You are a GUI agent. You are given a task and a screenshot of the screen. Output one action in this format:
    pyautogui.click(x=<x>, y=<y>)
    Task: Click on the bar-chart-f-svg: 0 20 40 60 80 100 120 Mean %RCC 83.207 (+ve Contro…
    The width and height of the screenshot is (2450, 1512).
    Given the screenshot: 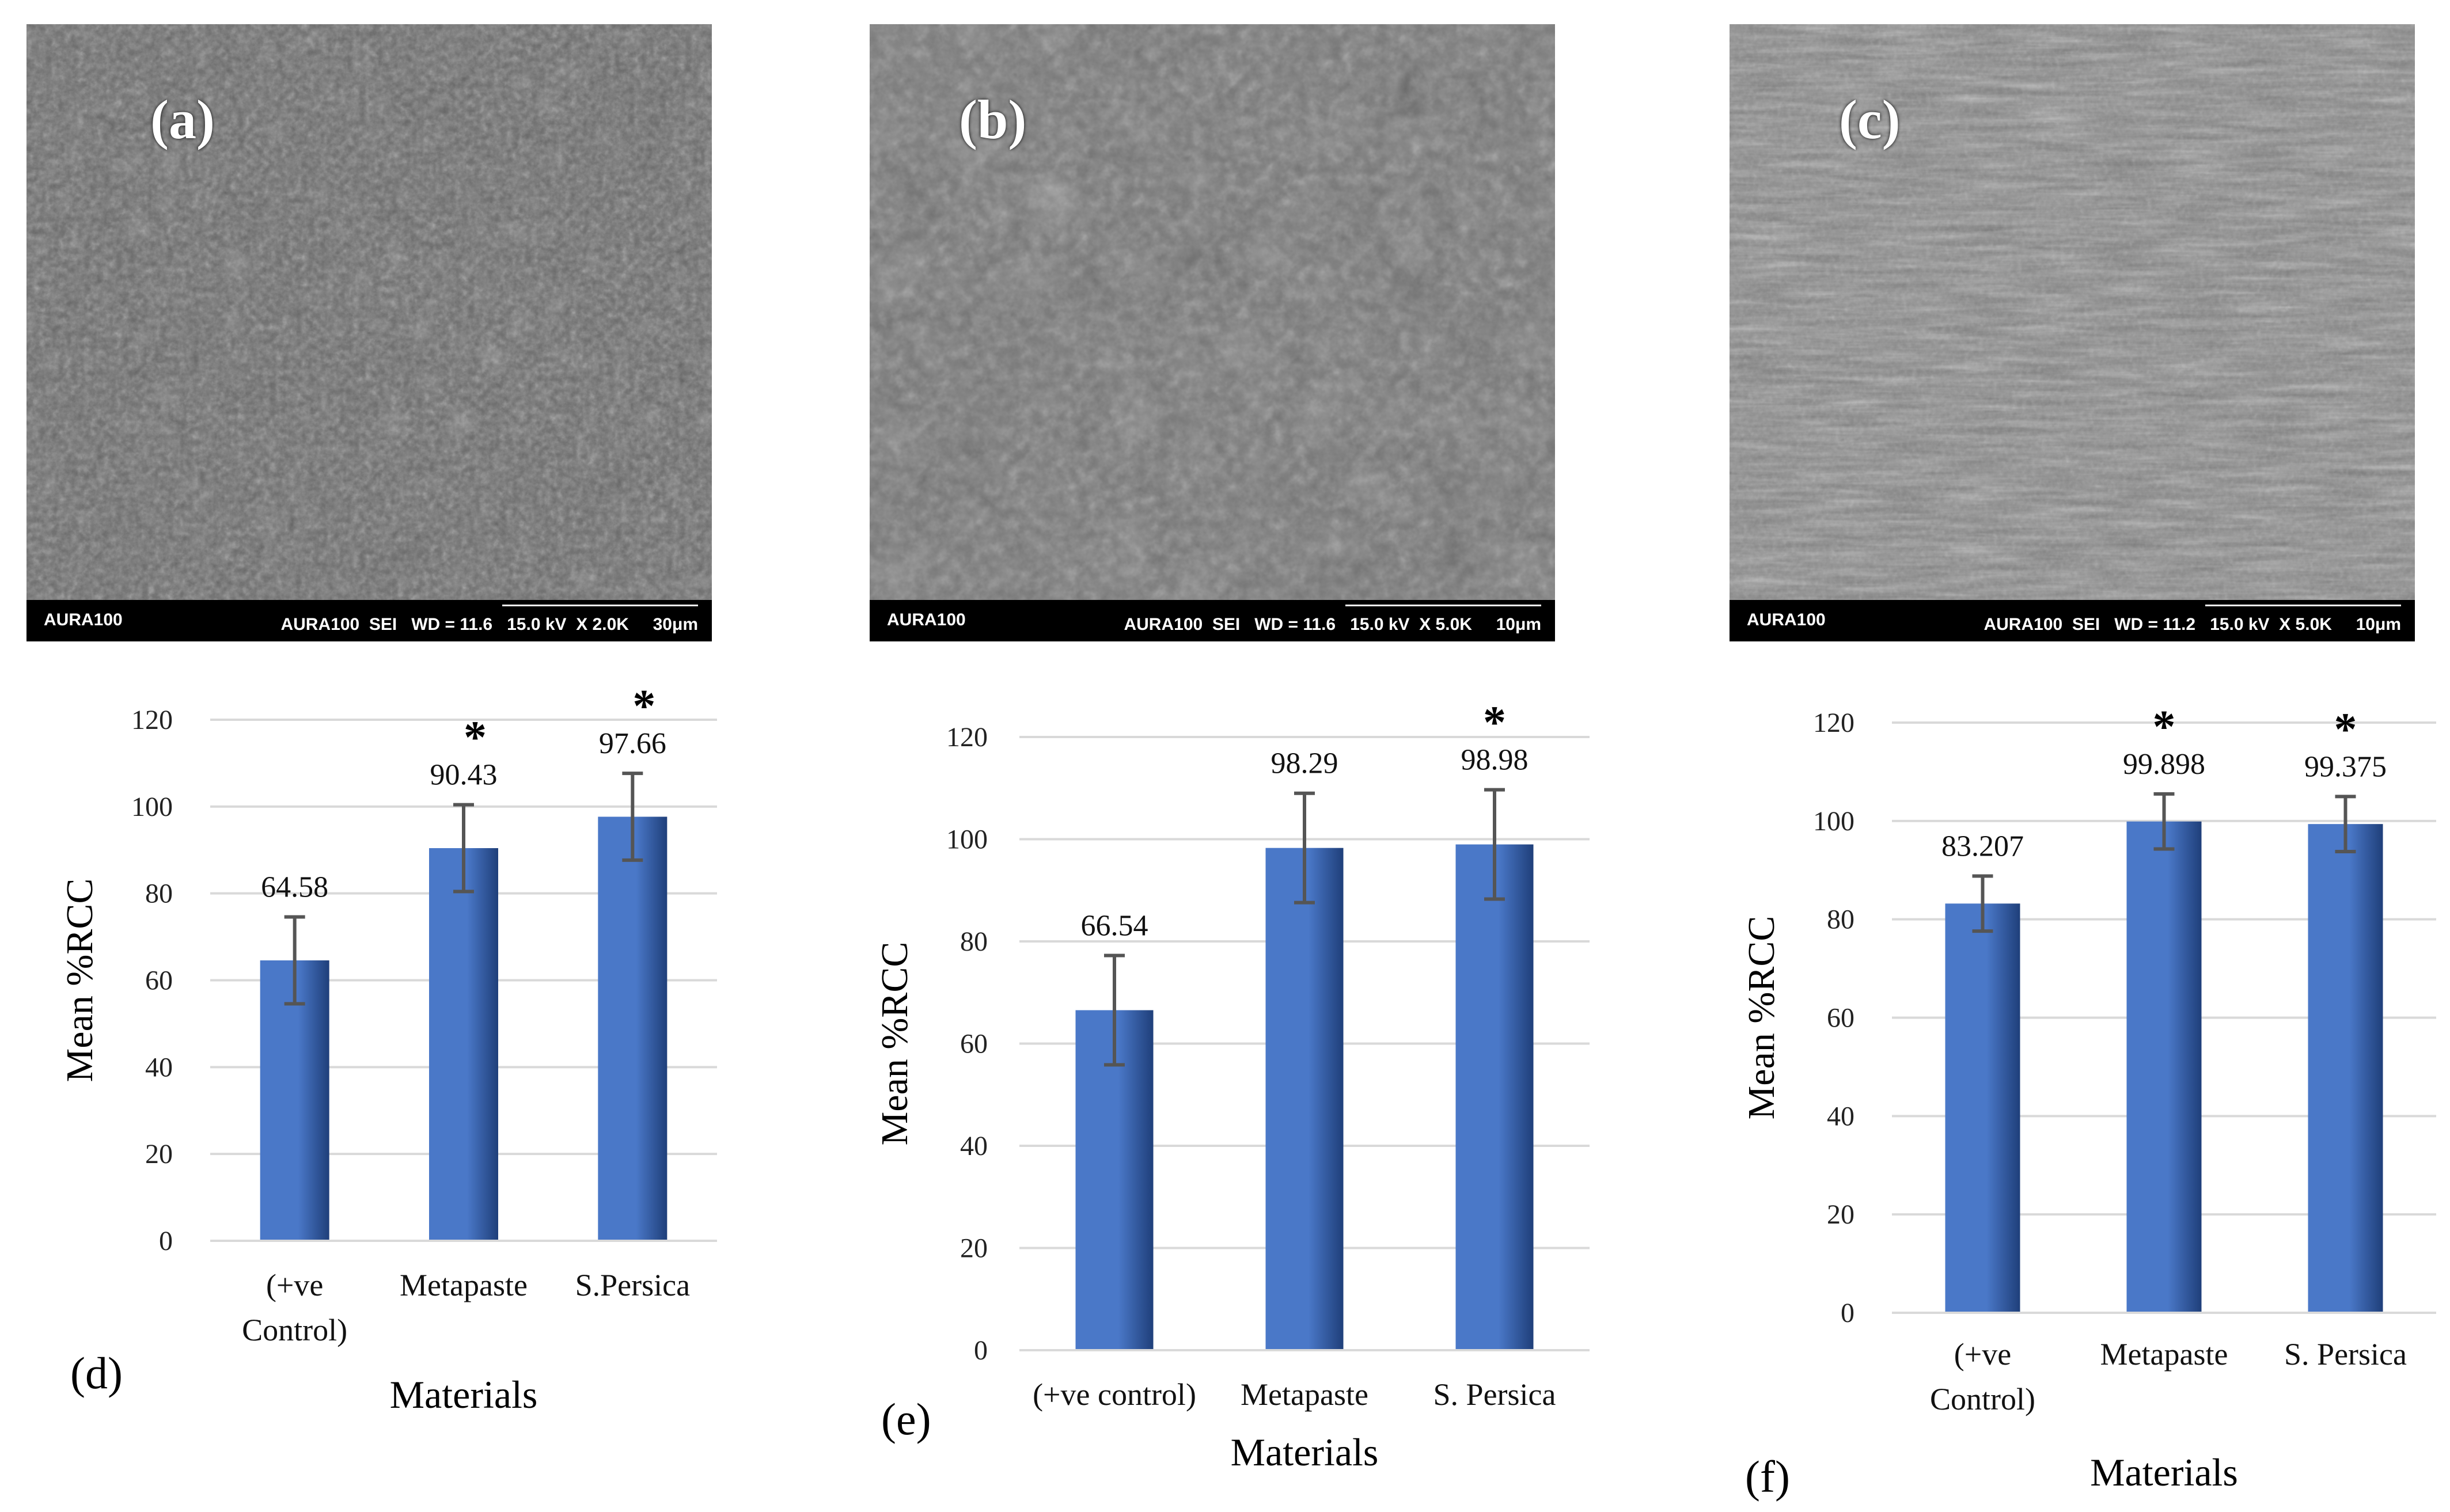 What is the action you would take?
    pyautogui.click(x=2088, y=1098)
    